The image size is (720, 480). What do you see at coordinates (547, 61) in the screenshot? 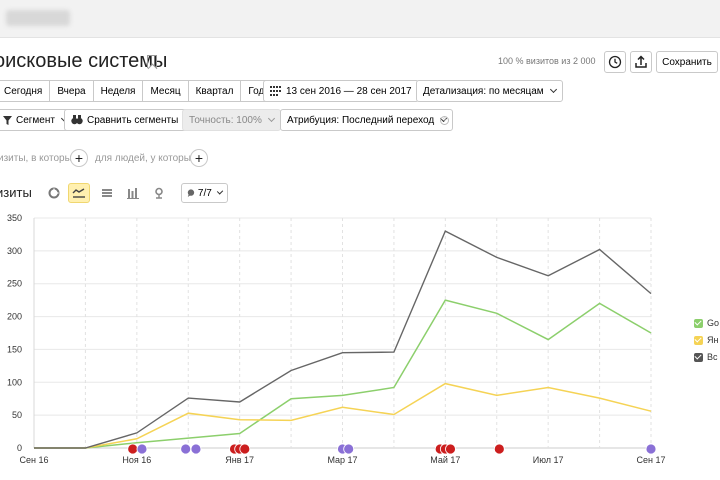
I see `visits-percent: 100 % визитов из 2 000` at bounding box center [547, 61].